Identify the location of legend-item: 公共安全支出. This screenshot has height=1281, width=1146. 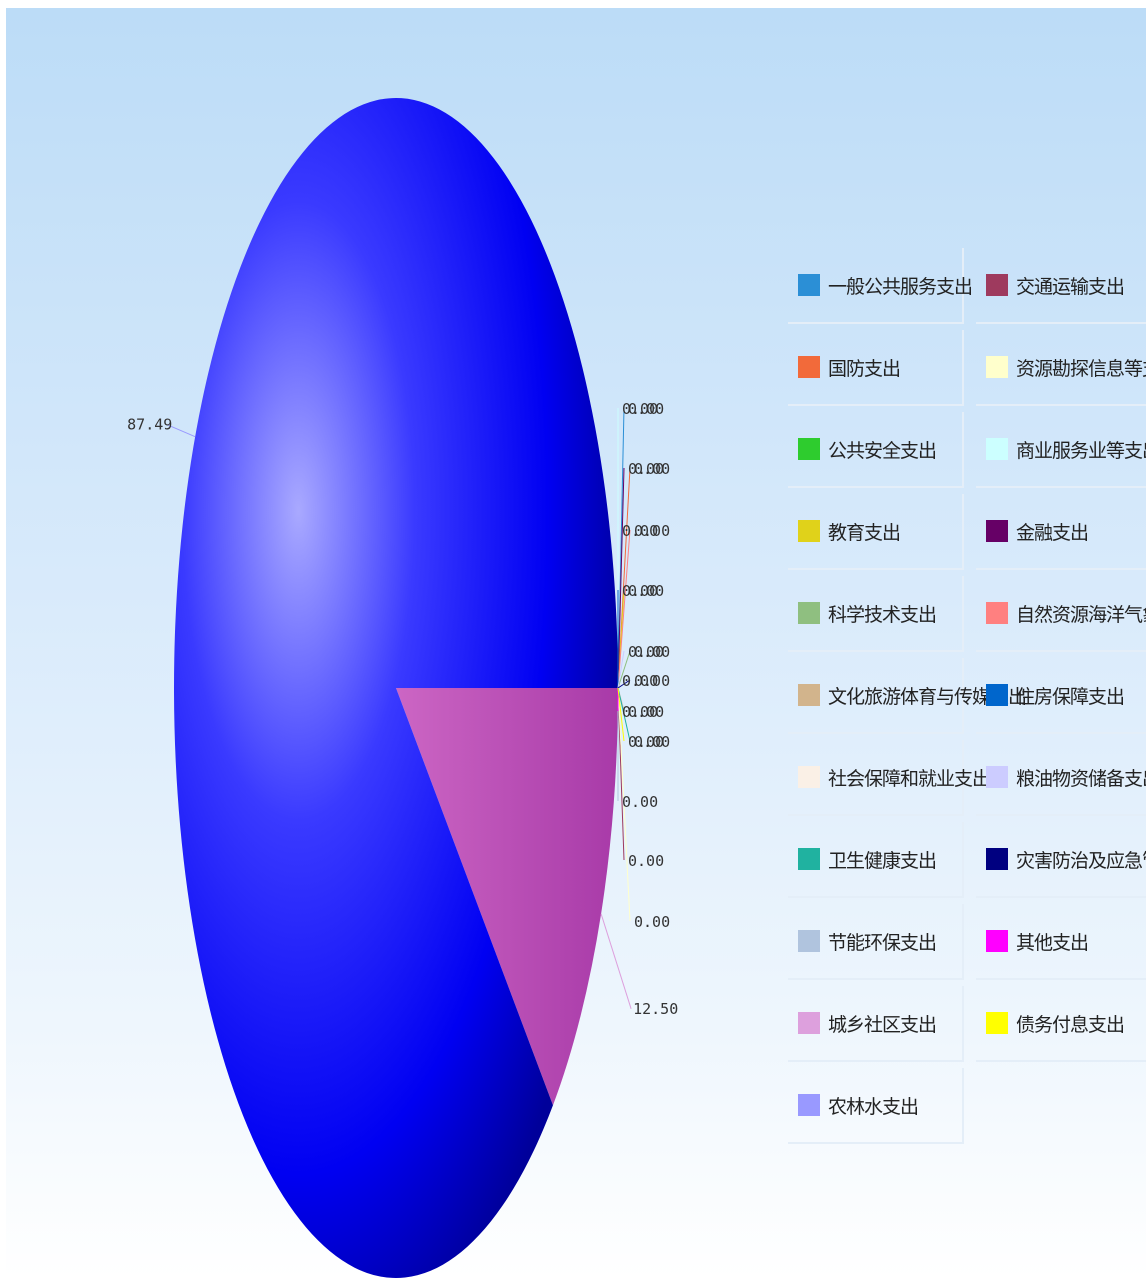
(876, 450).